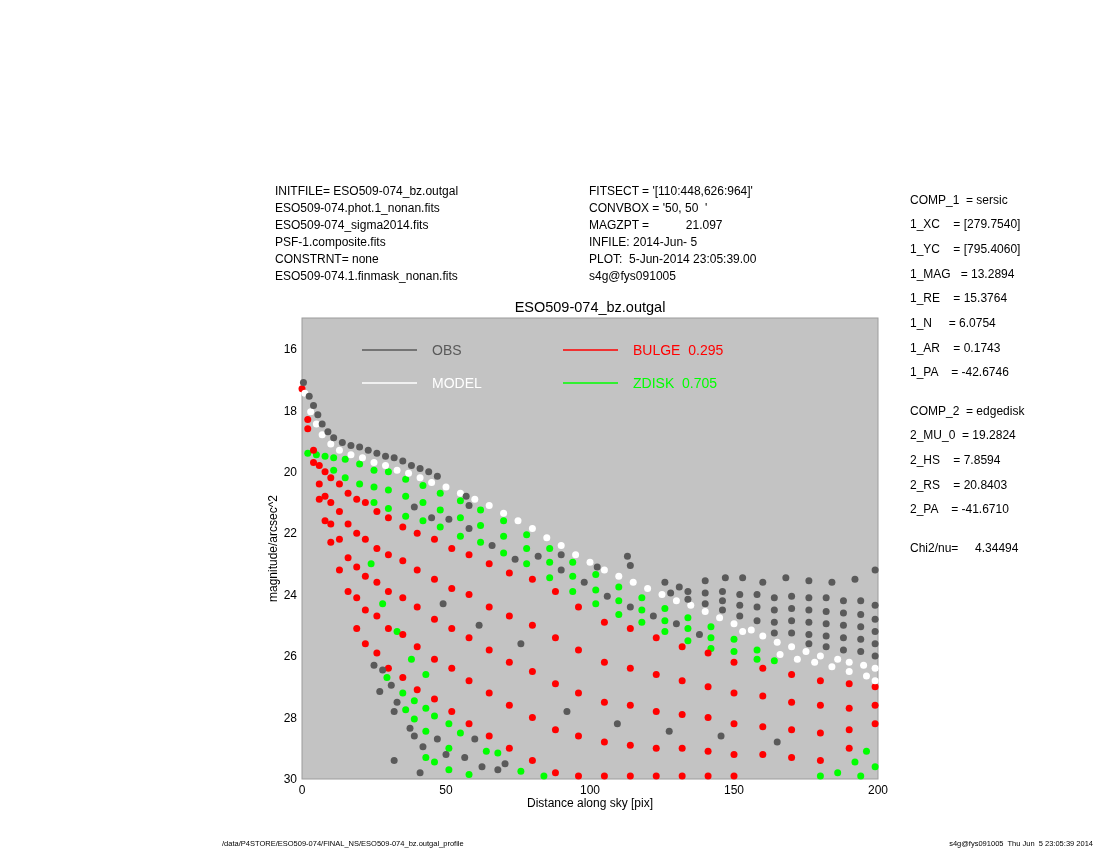 The height and width of the screenshot is (850, 1100). Describe the element at coordinates (290, 410) in the screenshot. I see `y-tick-label: 18` at that location.